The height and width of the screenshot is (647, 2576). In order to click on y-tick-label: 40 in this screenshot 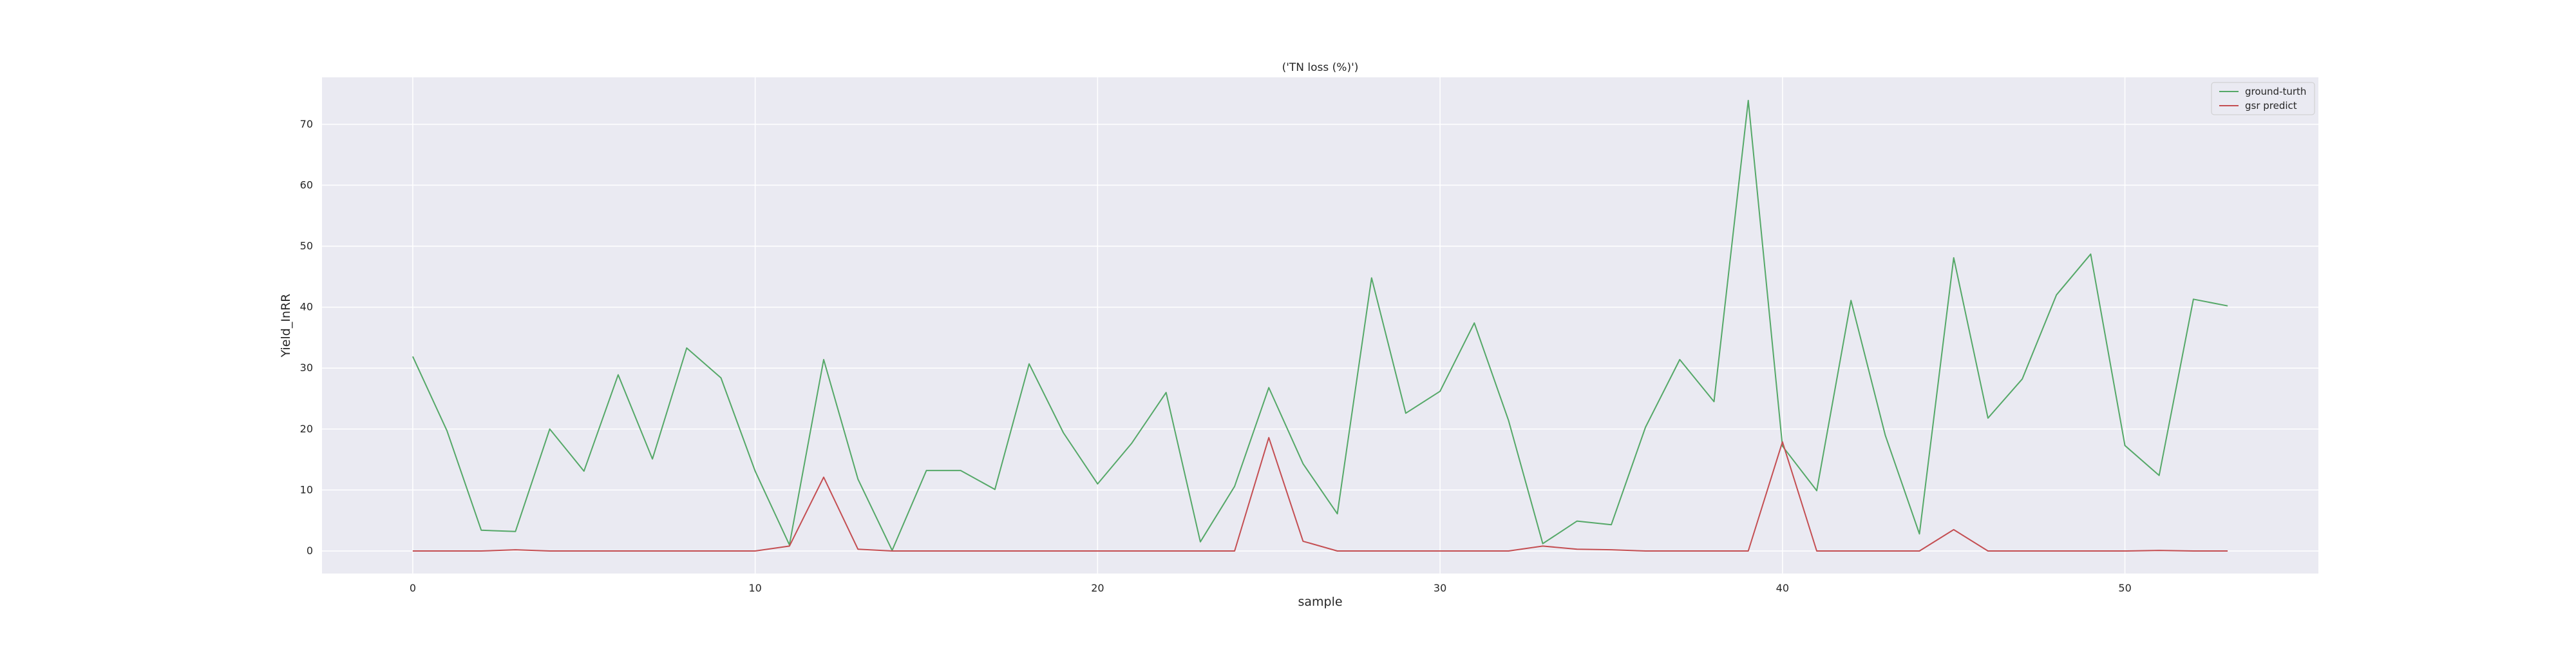, I will do `click(306, 307)`.